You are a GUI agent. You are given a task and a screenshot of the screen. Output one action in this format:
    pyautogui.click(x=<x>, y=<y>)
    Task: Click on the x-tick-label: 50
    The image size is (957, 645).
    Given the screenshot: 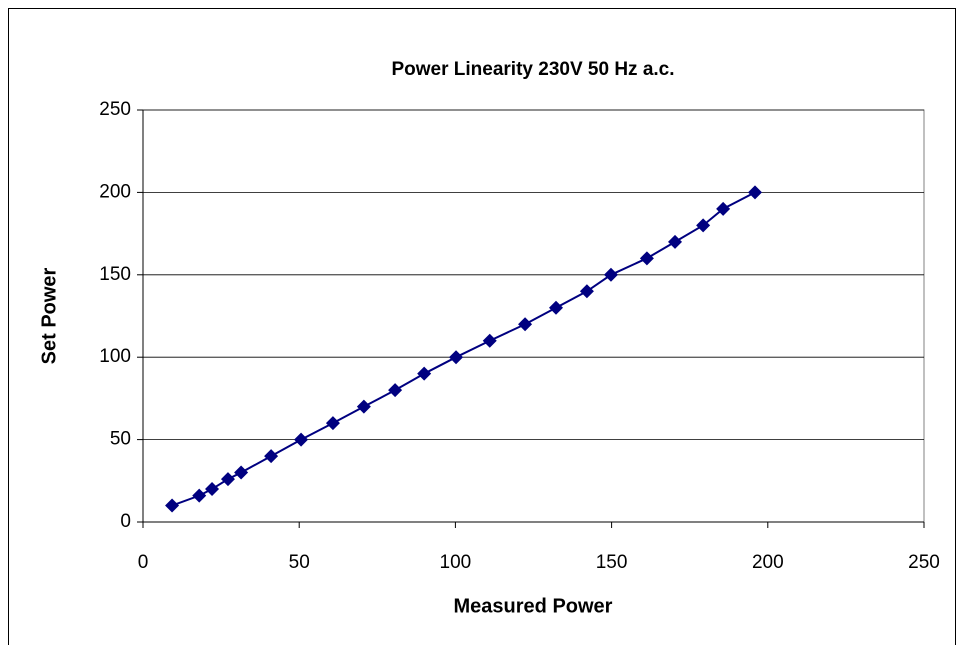 What is the action you would take?
    pyautogui.click(x=299, y=562)
    